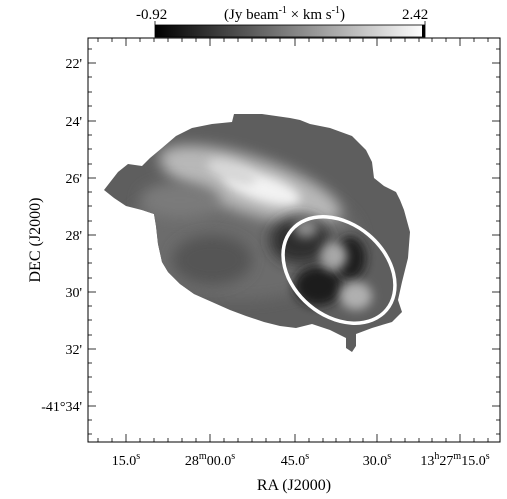  I want to click on y-tick-label: -41°34', so click(61, 407).